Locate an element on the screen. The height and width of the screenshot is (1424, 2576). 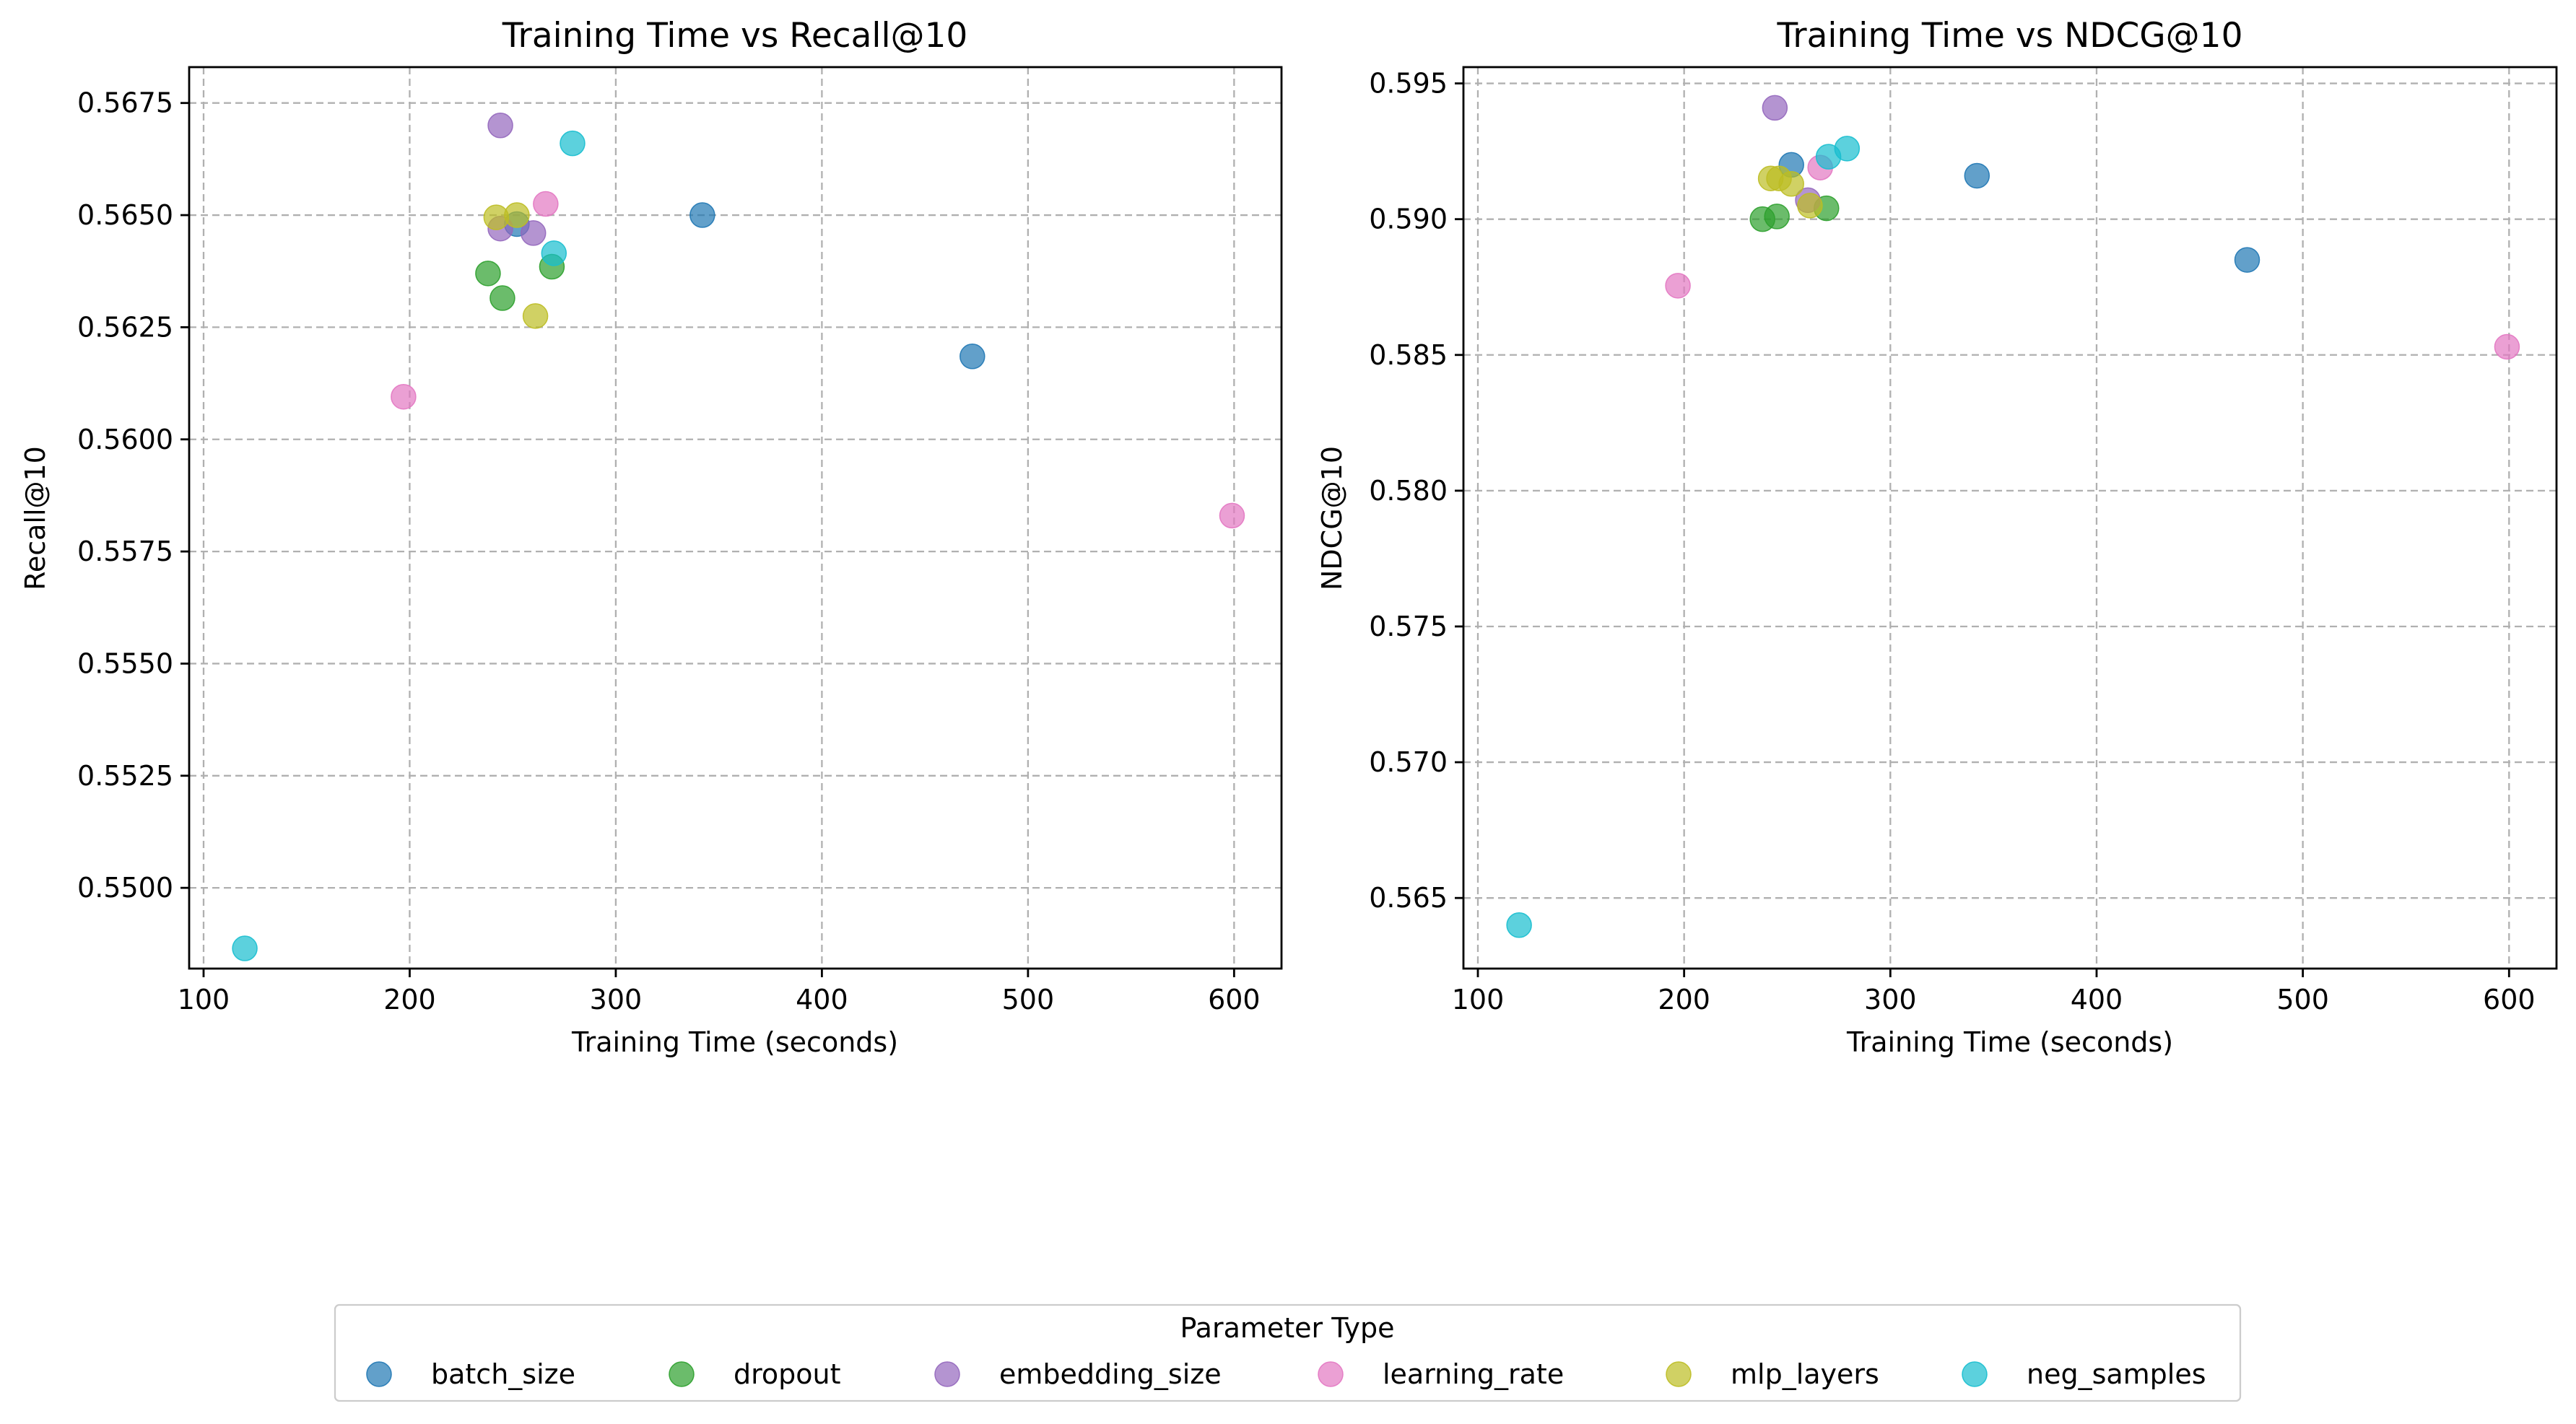
legend-marker-learning-rate is located at coordinates (1331, 1374).